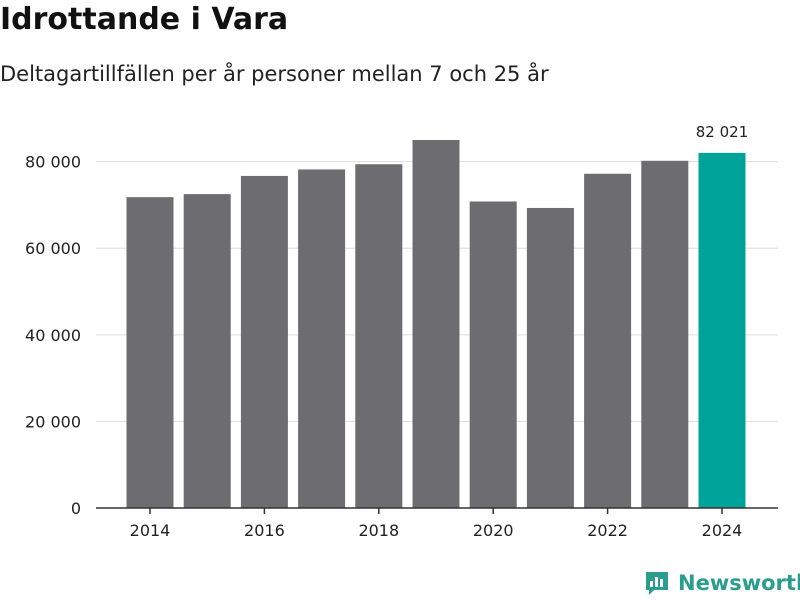 Image resolution: width=800 pixels, height=600 pixels. Describe the element at coordinates (493, 530) in the screenshot. I see `x-tick-label: 2020` at that location.